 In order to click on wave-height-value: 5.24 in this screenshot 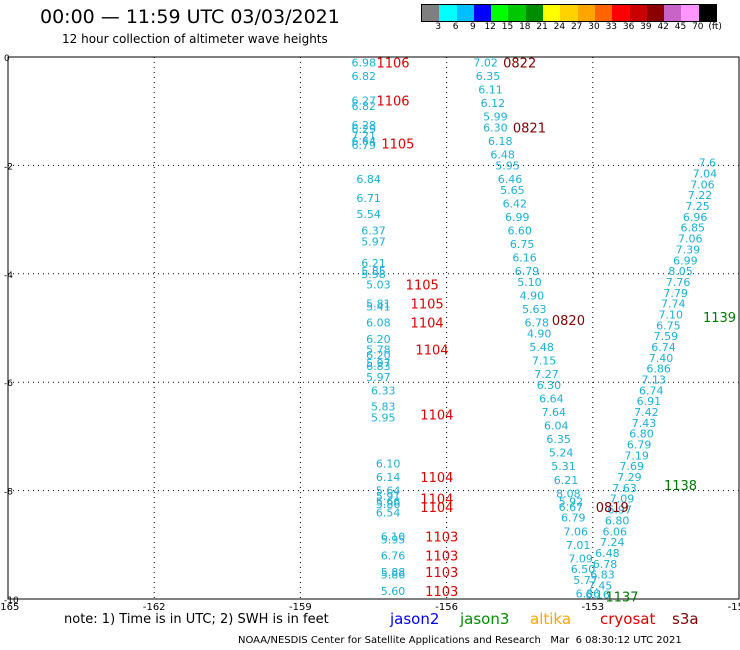, I will do `click(561, 453)`.